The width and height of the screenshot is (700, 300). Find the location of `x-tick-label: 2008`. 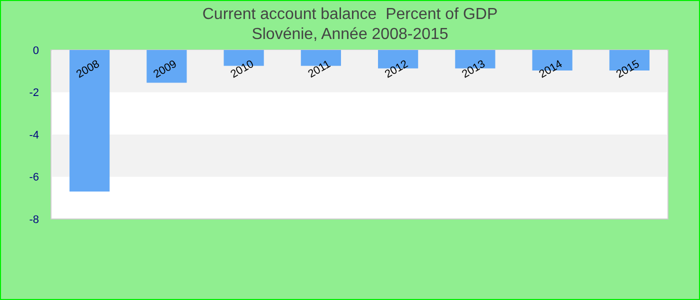

x-tick-label: 2008 is located at coordinates (88, 69).